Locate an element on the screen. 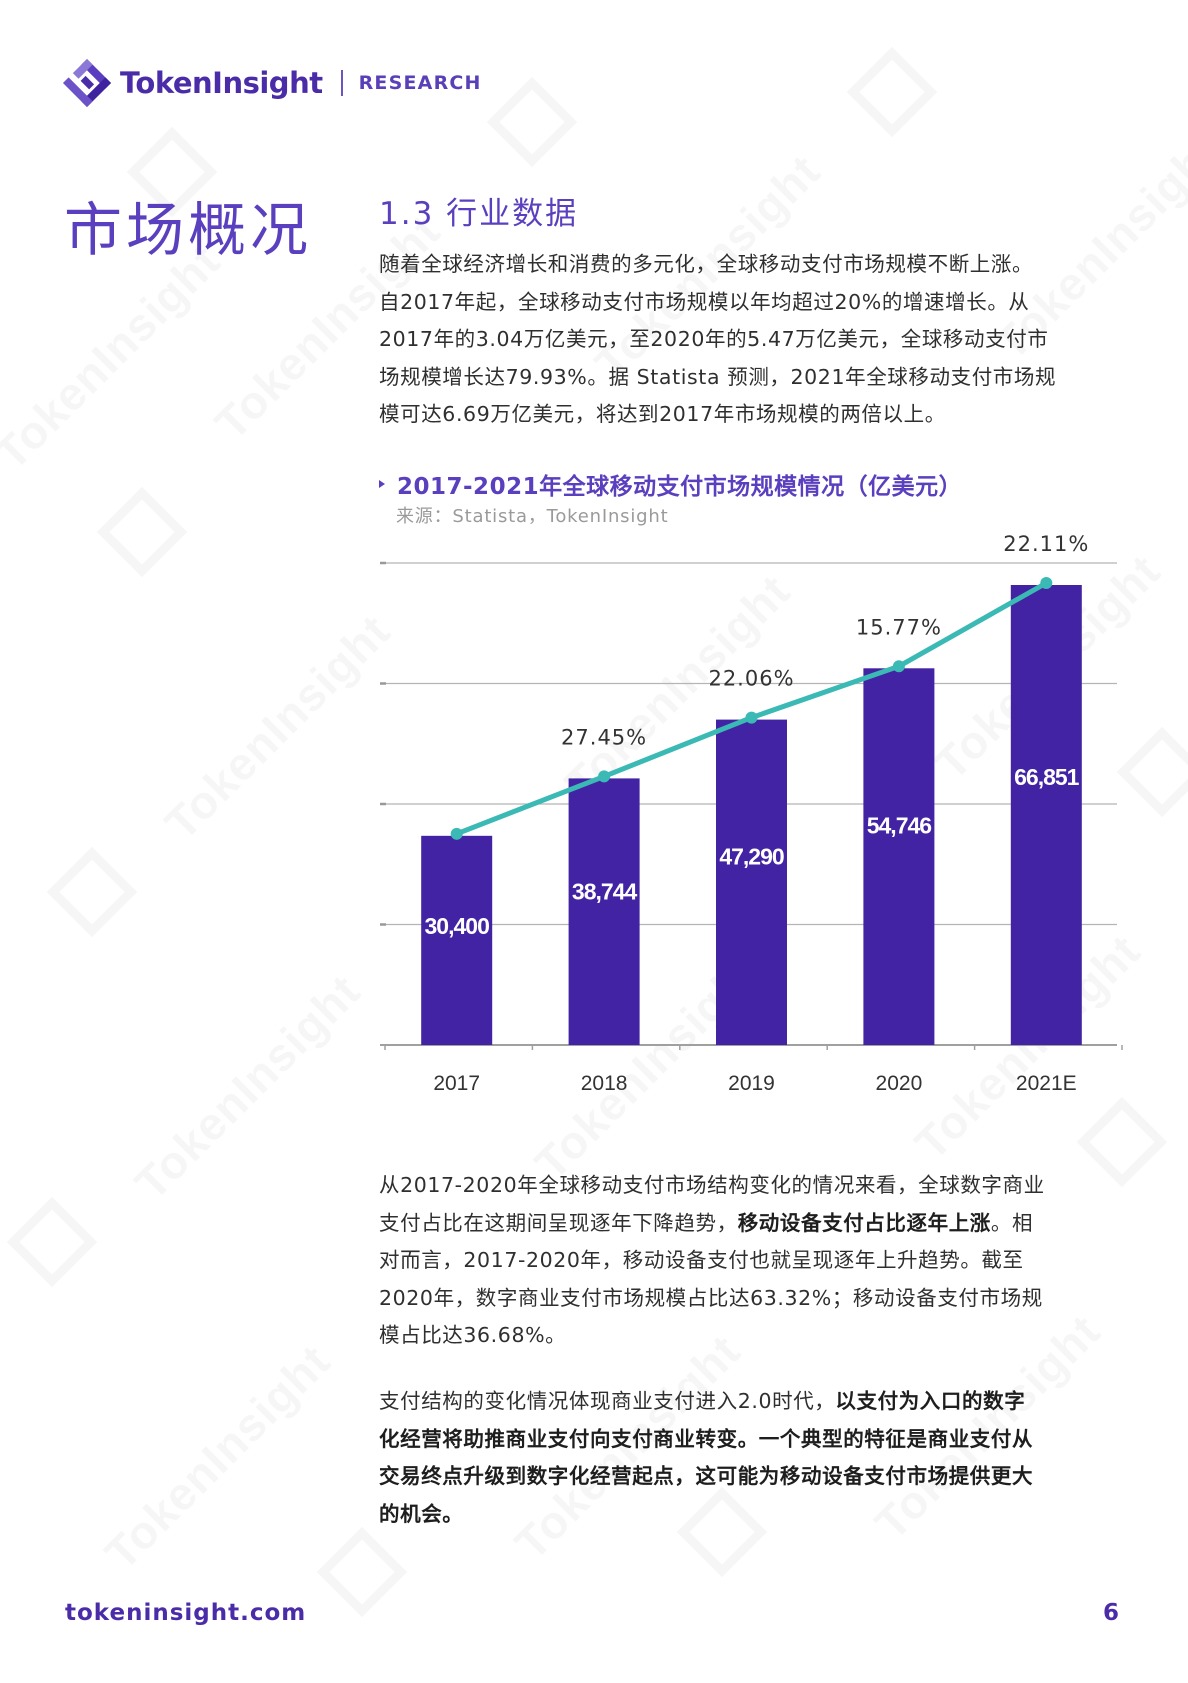 The height and width of the screenshot is (1683, 1188). paragraph-line: 化经营将助推商业支付向支付商业转变。一个典型的特征是商业支付从 is located at coordinates (749, 1440).